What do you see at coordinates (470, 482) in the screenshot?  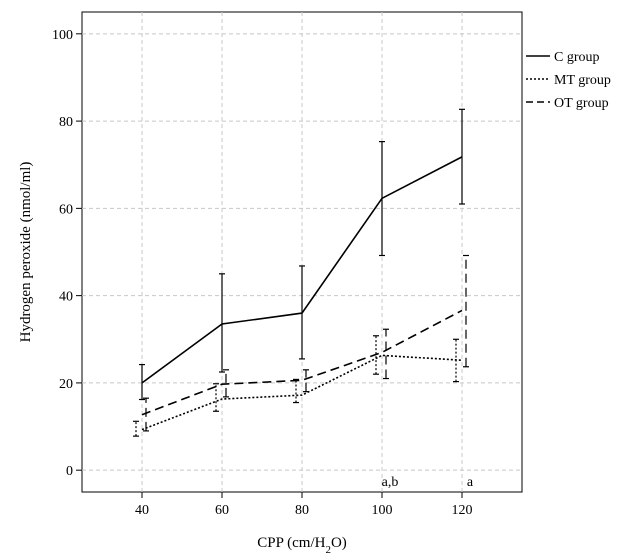 I see `significance-annotation: a` at bounding box center [470, 482].